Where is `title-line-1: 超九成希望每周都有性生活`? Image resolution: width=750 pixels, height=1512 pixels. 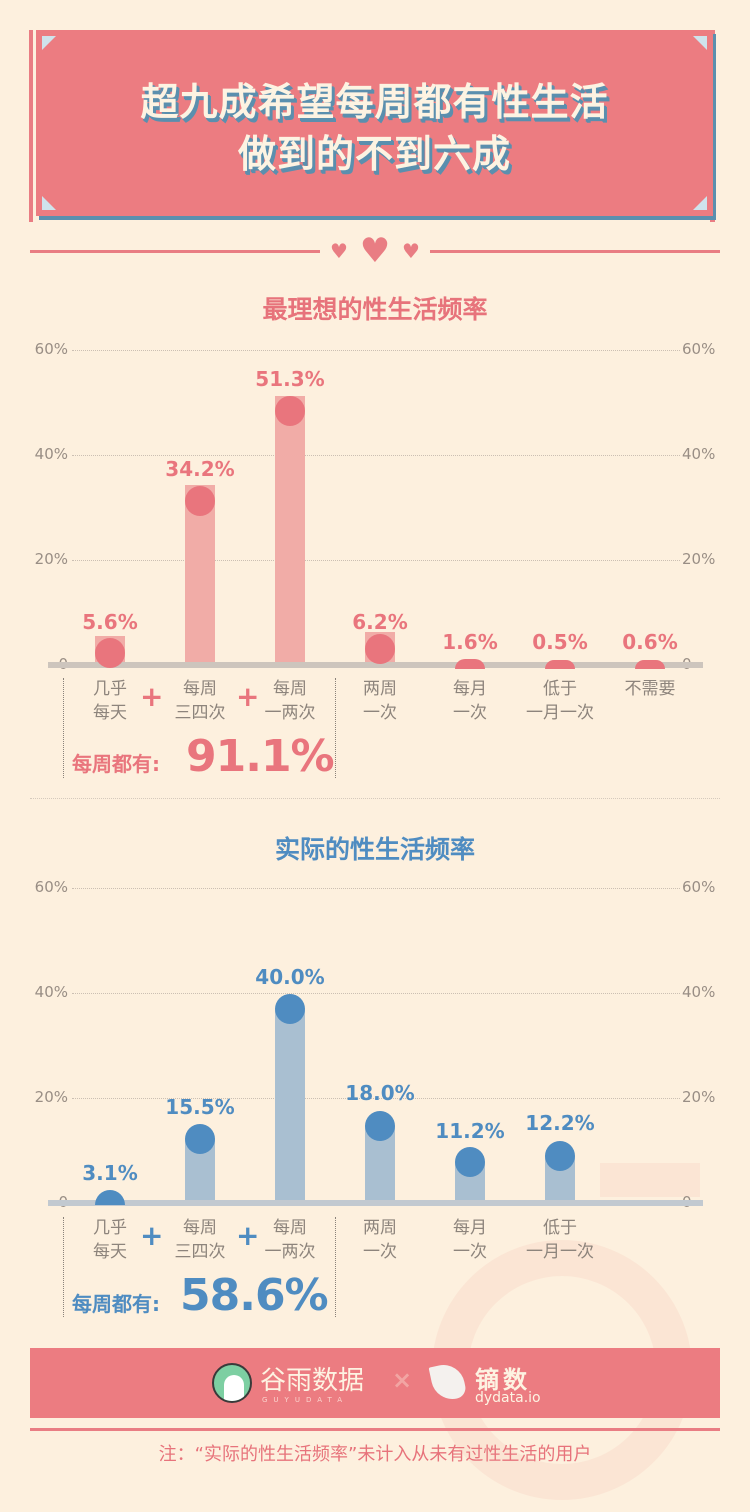
title-line-1: 超九成希望每周都有性生活 is located at coordinates (374, 102).